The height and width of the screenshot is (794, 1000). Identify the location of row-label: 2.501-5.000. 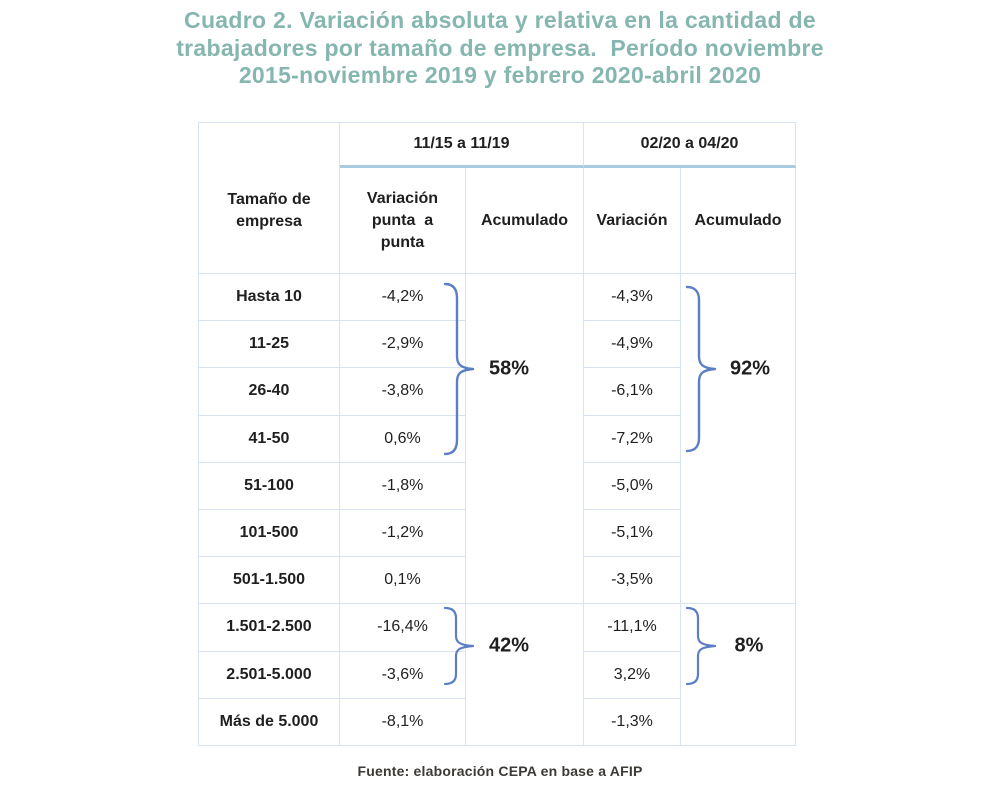
(269, 675).